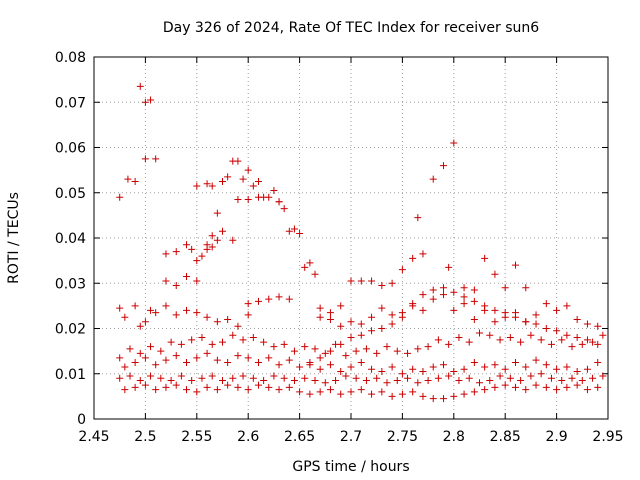 The image size is (640, 480). I want to click on x-tick-label: 2.7, so click(351, 437).